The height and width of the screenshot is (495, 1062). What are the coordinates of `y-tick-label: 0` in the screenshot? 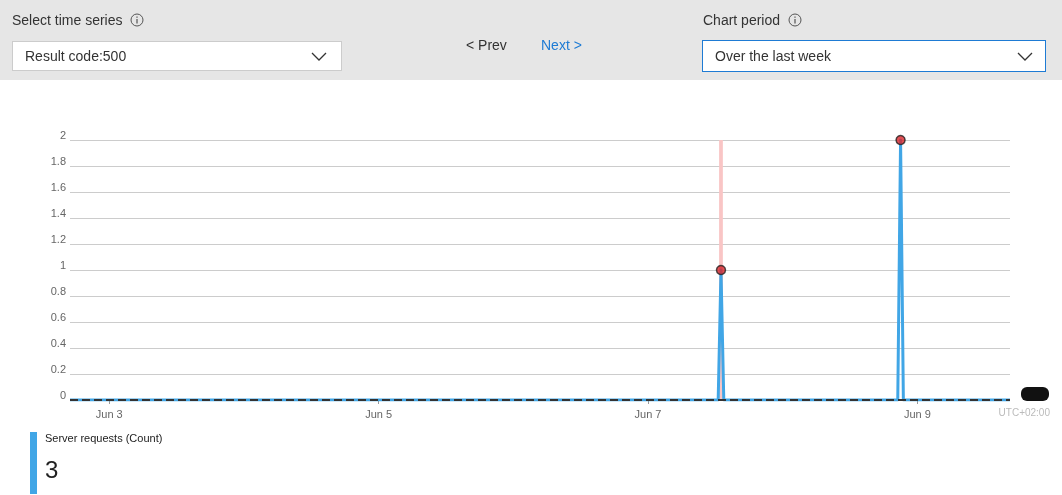 It's located at (62, 394).